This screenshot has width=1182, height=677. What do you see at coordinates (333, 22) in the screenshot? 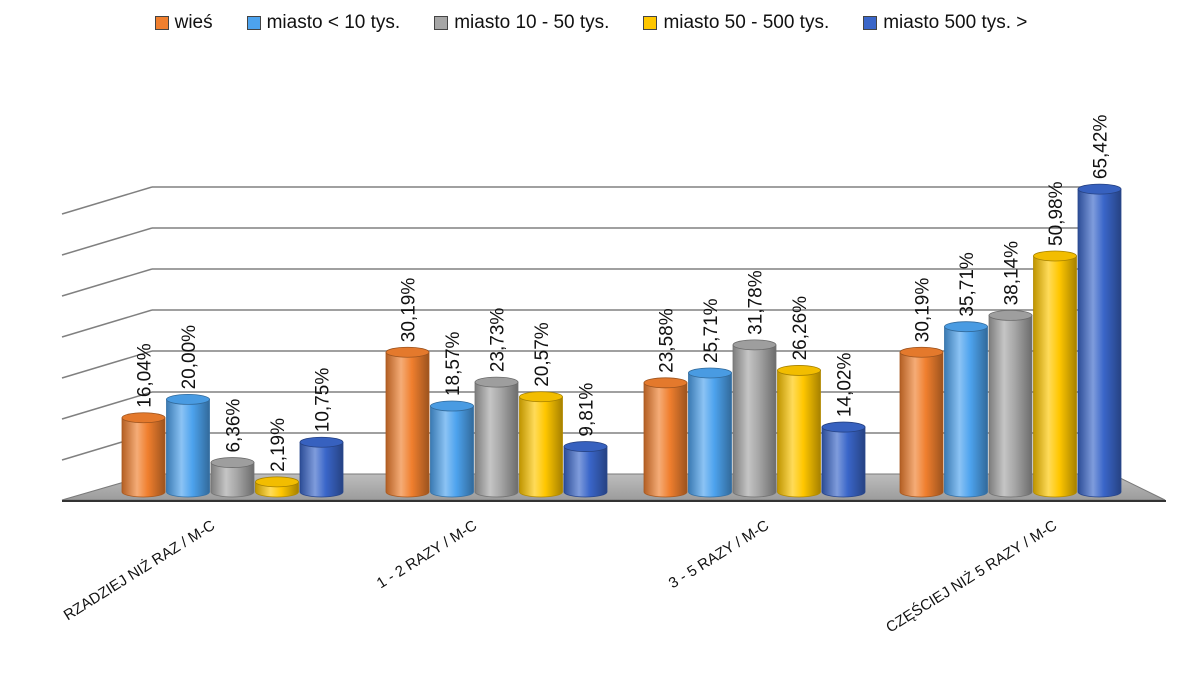
I see `legend-label: miasto < 10 tys.` at bounding box center [333, 22].